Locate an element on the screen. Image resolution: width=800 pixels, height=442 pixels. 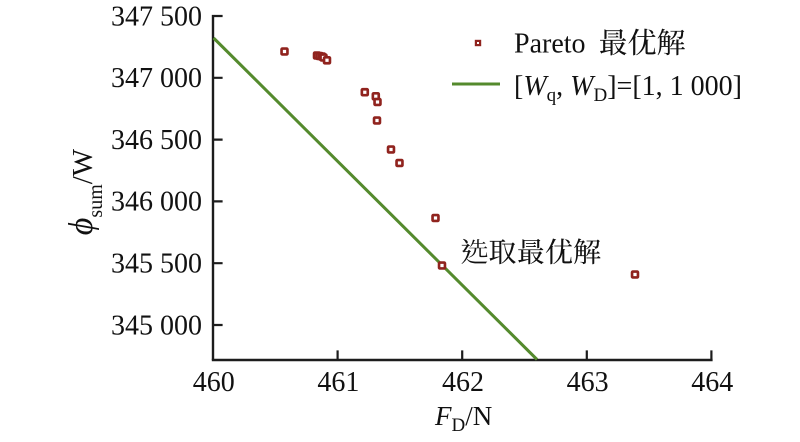
svg-text: FD/N is located at coordinates (463, 418).